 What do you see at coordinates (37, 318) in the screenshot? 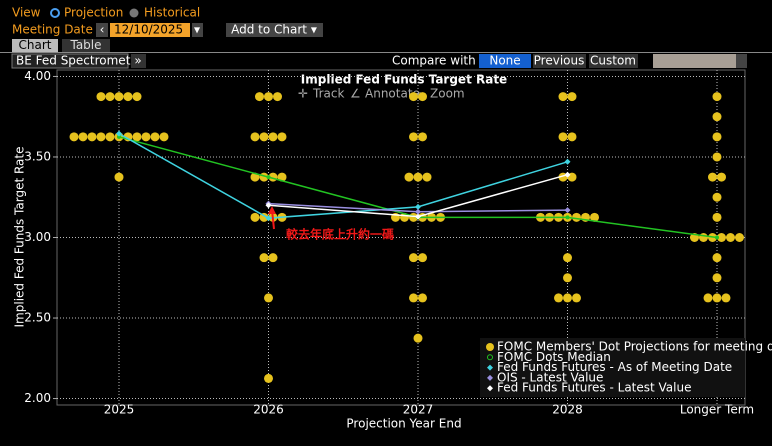
I see `y-tick-label: 2.50` at bounding box center [37, 318].